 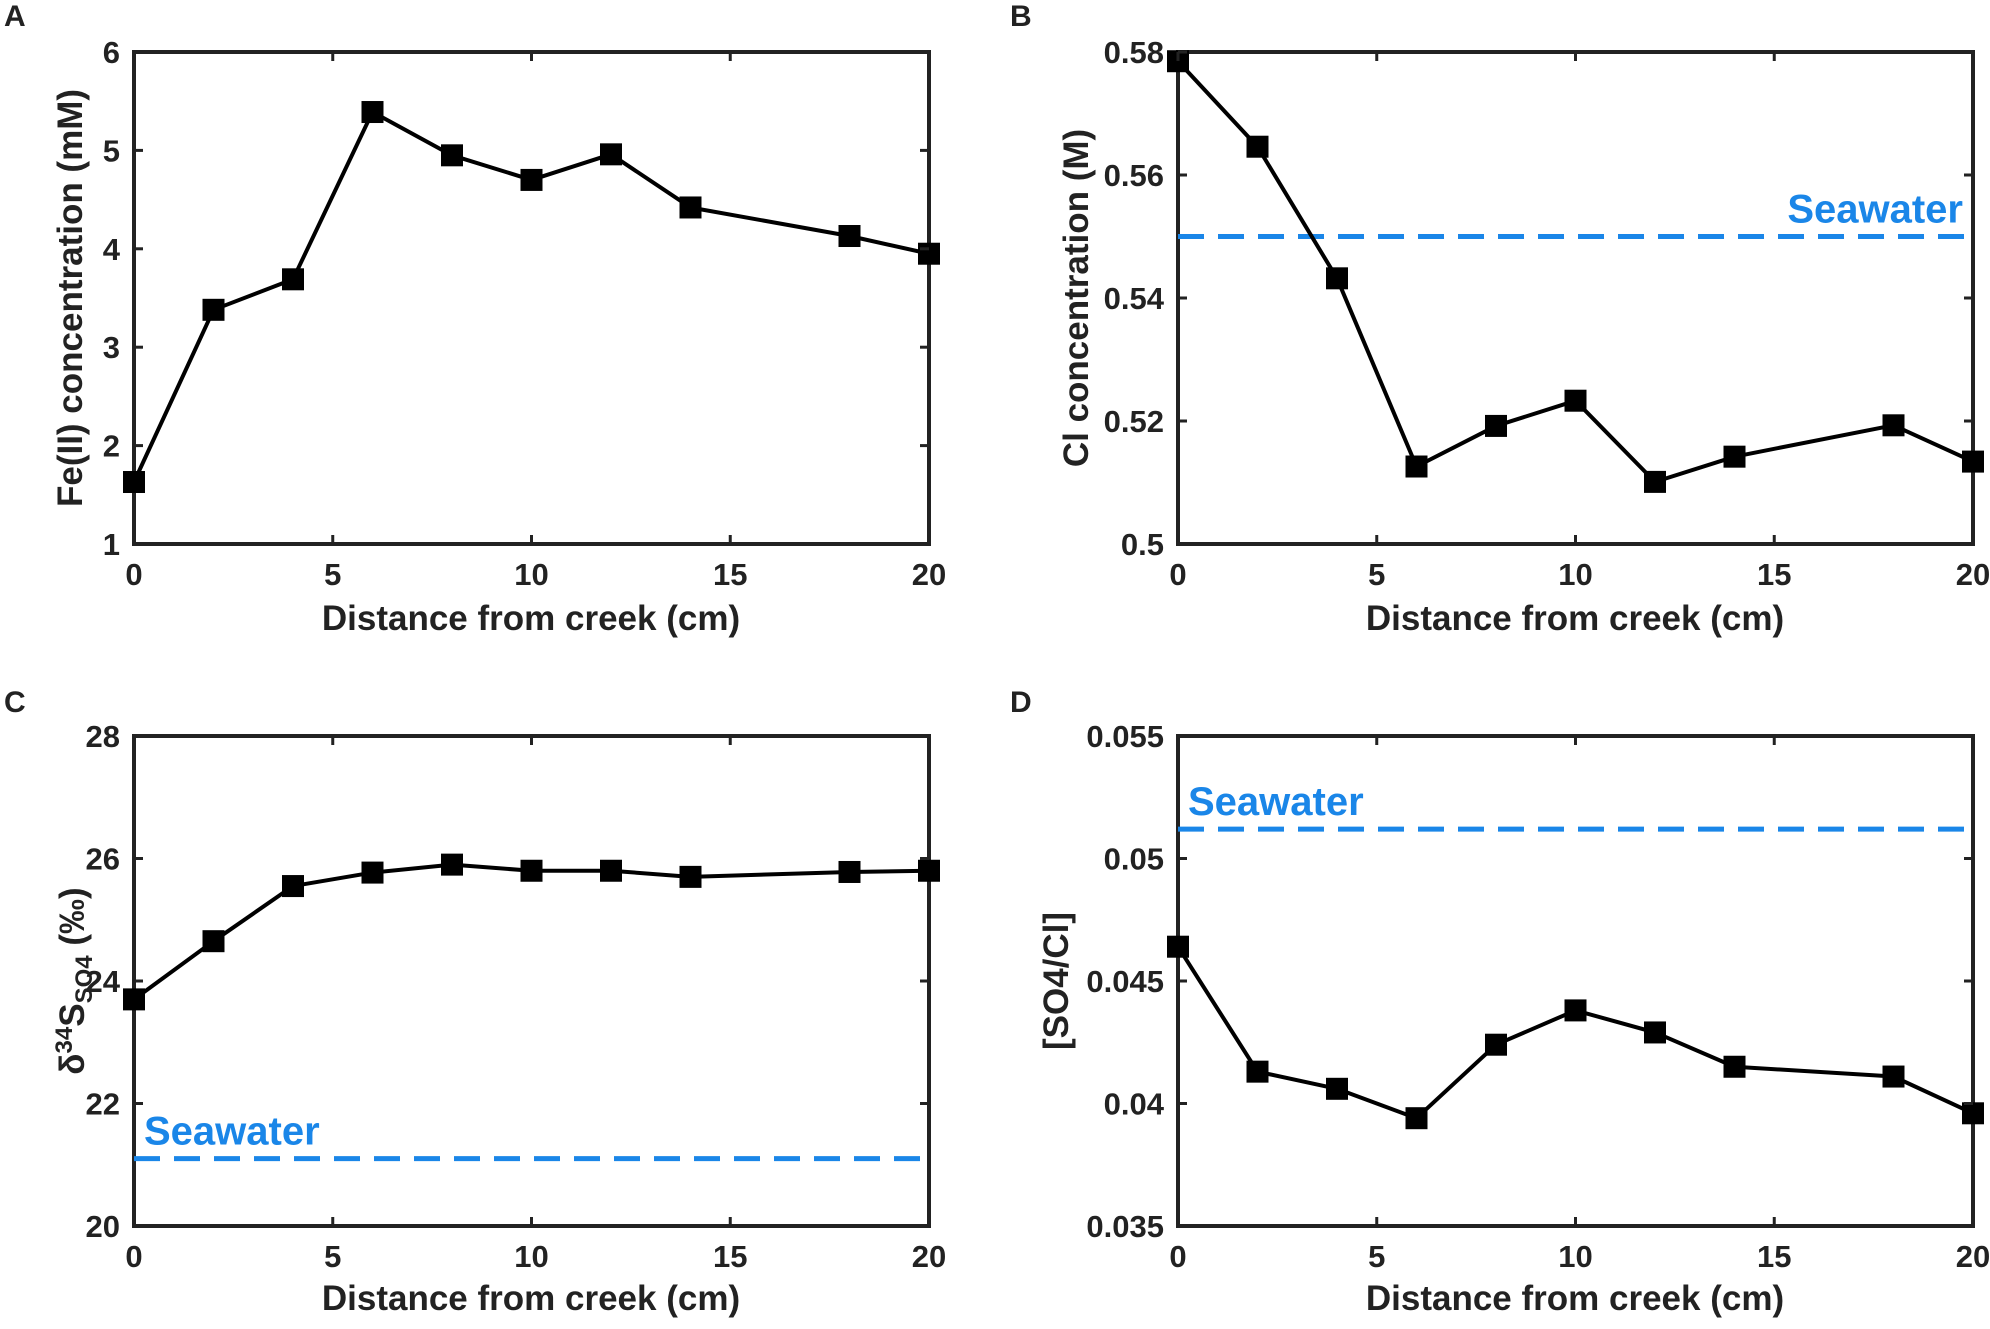 I want to click on y-axis-label: δ34SSO4 (‰), so click(x=74, y=980).